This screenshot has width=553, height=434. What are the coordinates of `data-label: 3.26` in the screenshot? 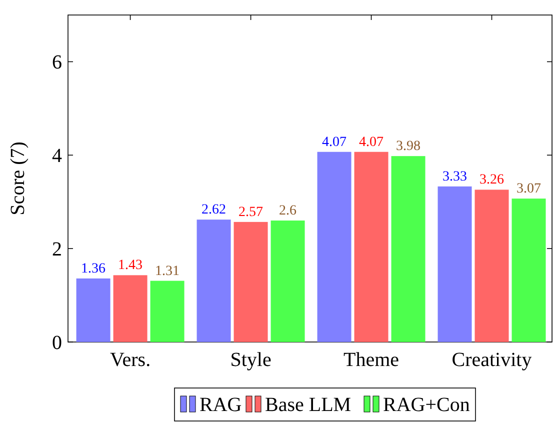 It's located at (492, 180).